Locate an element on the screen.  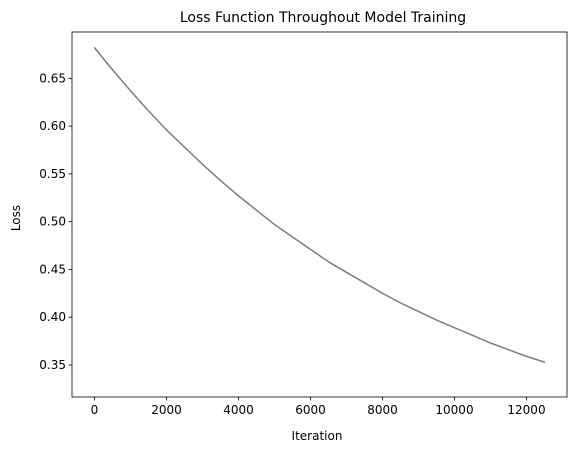
y-tick-label: 0.60 is located at coordinates (52, 126).